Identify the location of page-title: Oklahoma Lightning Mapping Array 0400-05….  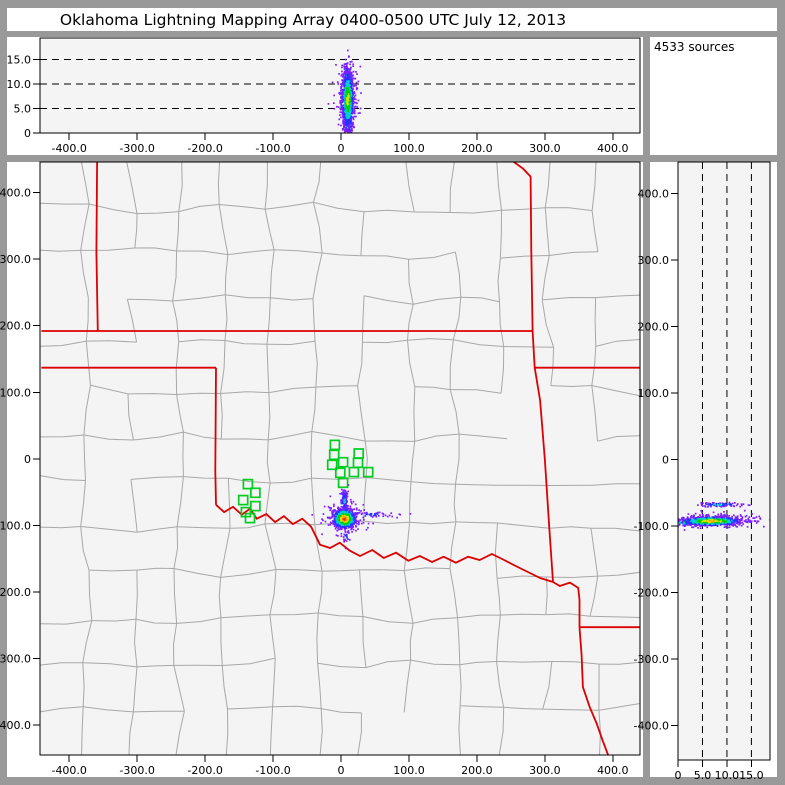
(313, 20).